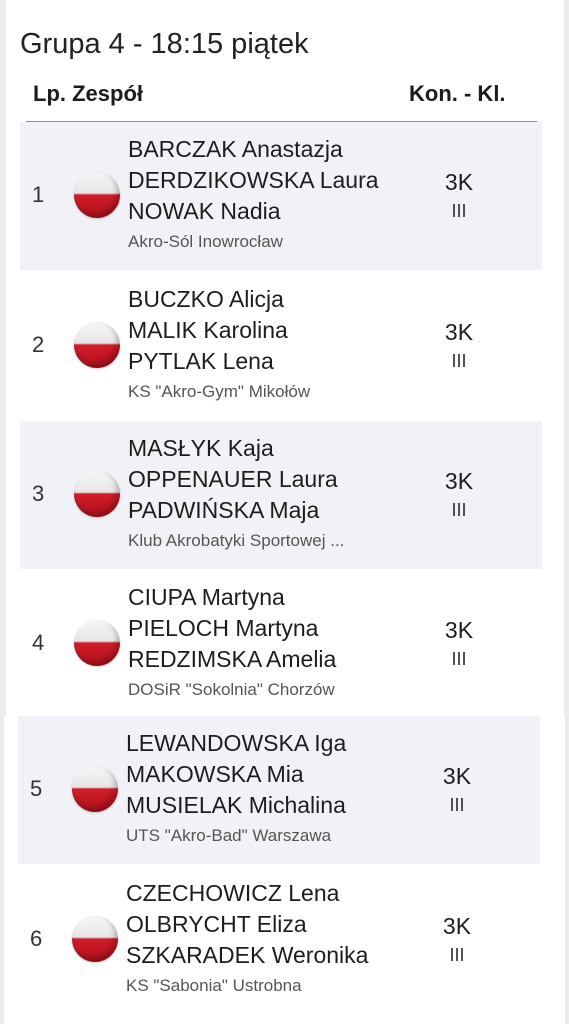 This screenshot has height=1024, width=569. What do you see at coordinates (201, 448) in the screenshot?
I see `member-name: MASŁYK Kaja` at bounding box center [201, 448].